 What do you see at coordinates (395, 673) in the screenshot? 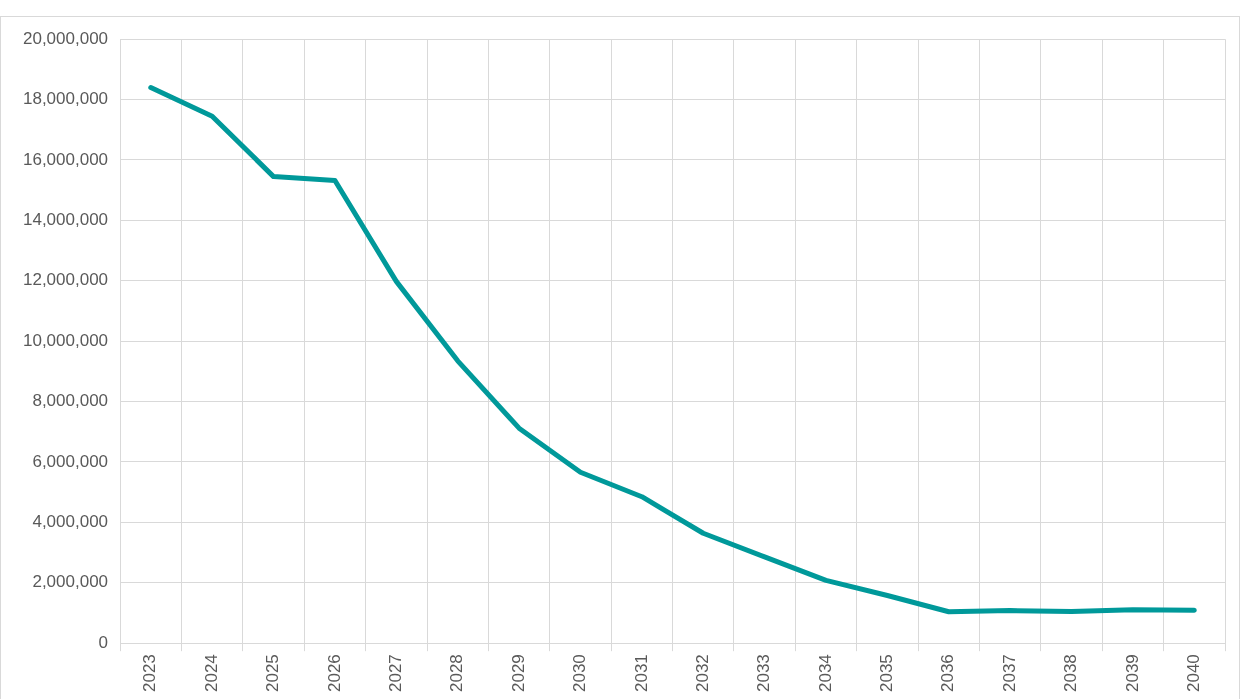
I see `x-tick-label: 2027` at bounding box center [395, 673].